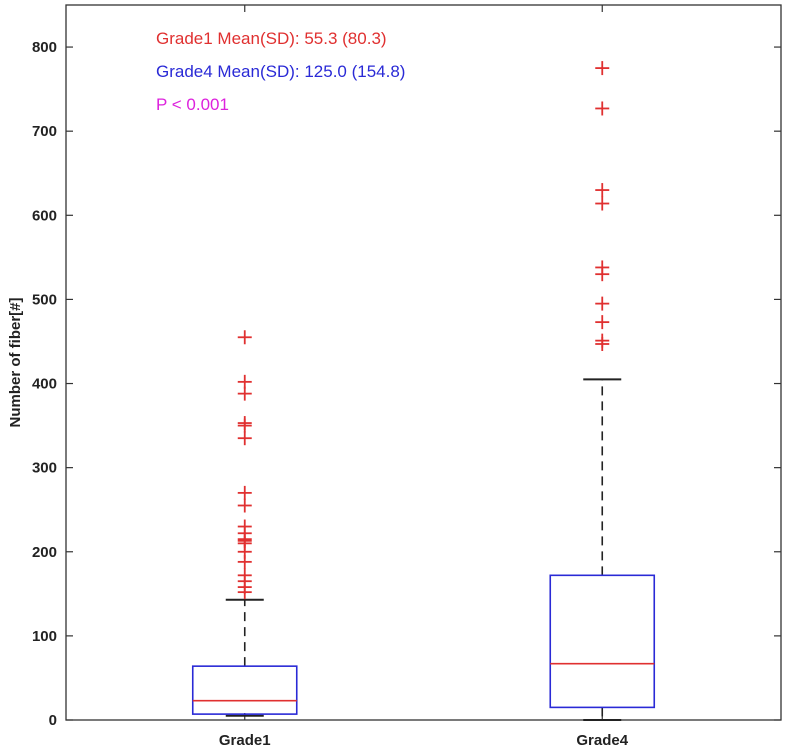  Describe the element at coordinates (44, 215) in the screenshot. I see `y-tick-label: 600` at that location.